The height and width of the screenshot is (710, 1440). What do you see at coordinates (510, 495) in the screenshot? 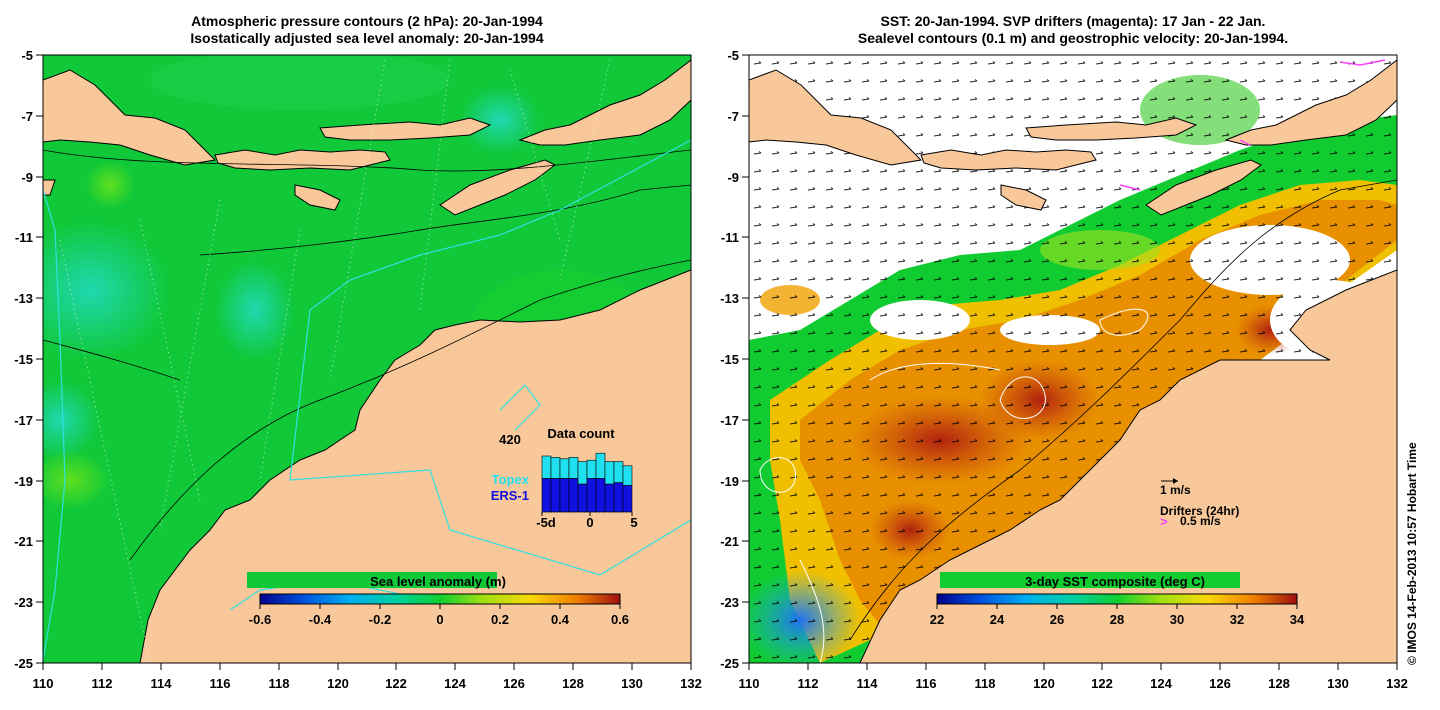
I see `legend-ers1: ERS-1` at bounding box center [510, 495].